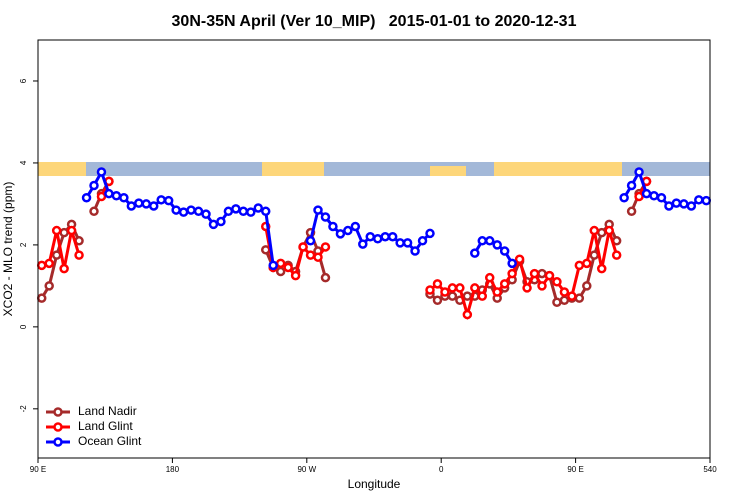  I want to click on legend-marker, so click(58, 427).